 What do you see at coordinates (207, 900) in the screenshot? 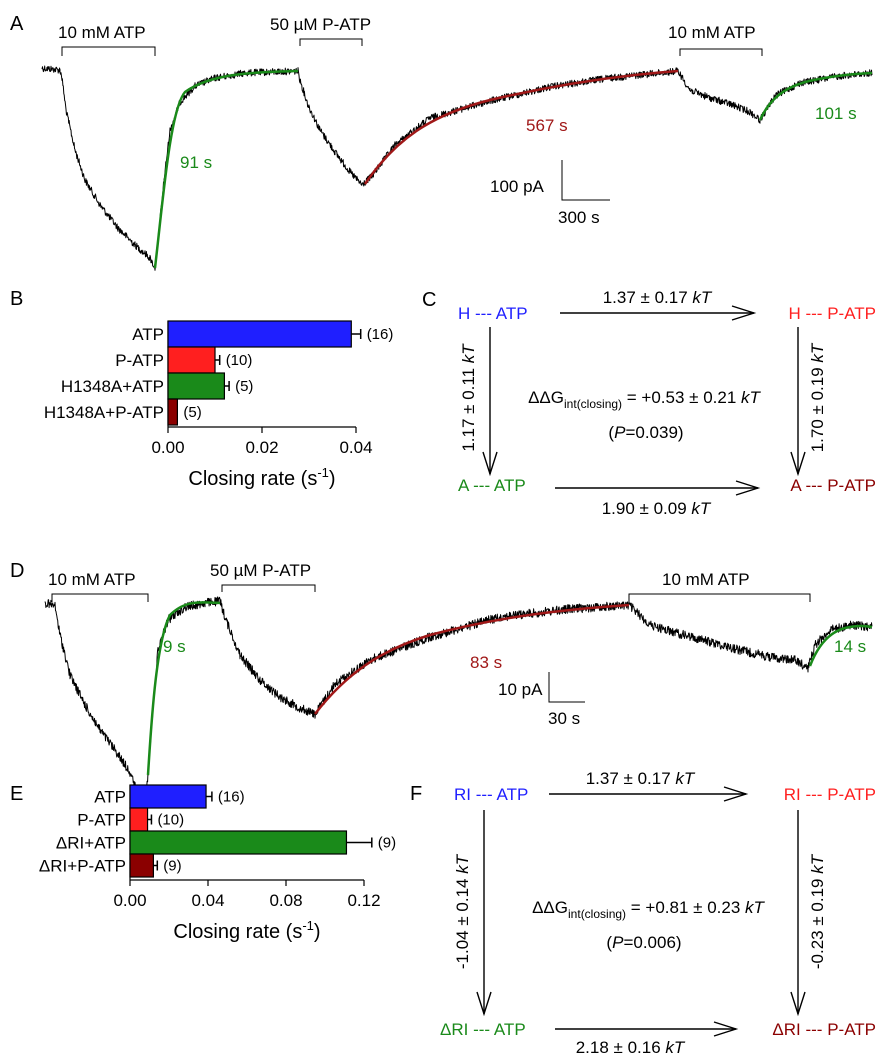
I see `tick-label-e-2: 0.04` at bounding box center [207, 900].